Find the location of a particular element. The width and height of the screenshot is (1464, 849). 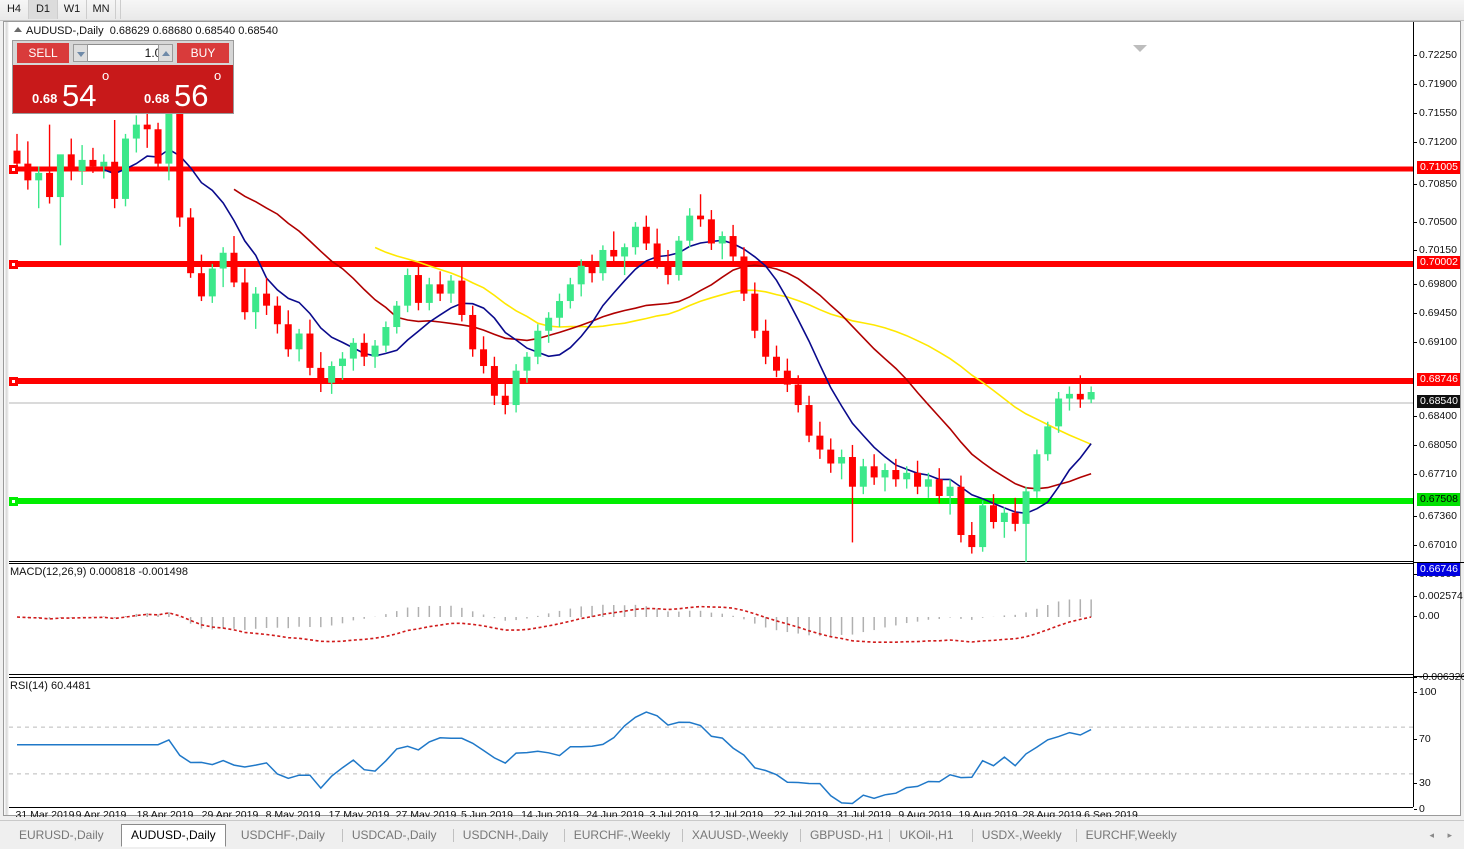

buy-price-prefix: 0.68 is located at coordinates (157, 98).